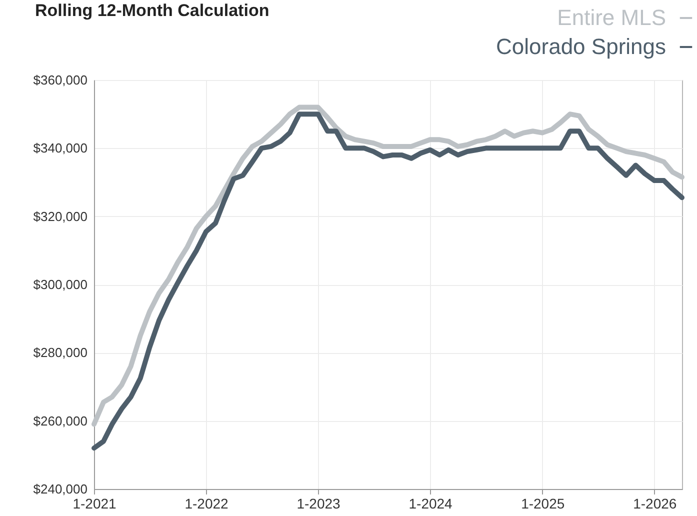 Image resolution: width=697 pixels, height=516 pixels. Describe the element at coordinates (60, 284) in the screenshot. I see `y-tick-label: $300,000` at that location.